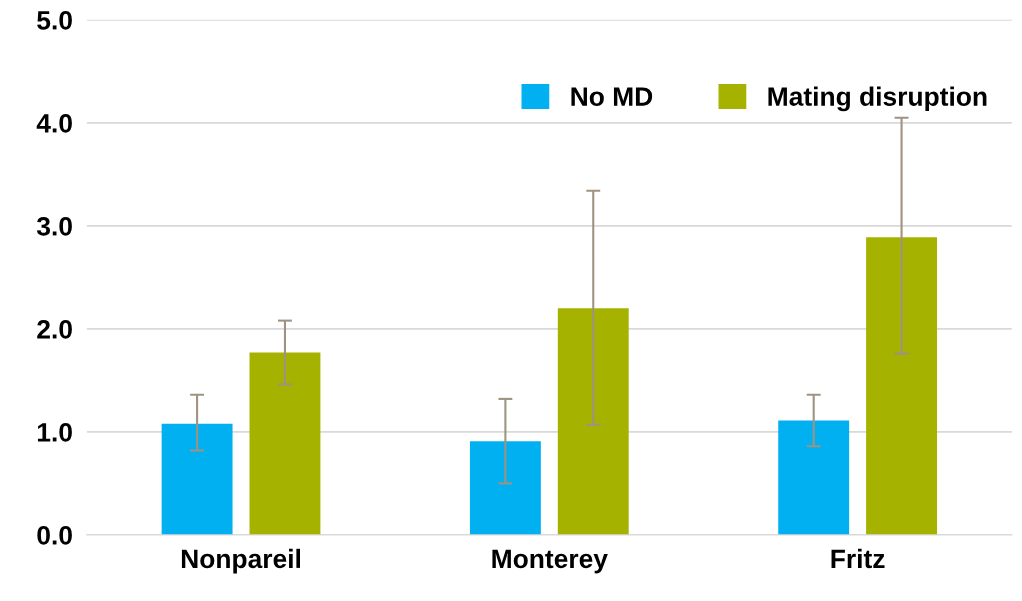 The height and width of the screenshot is (601, 1022). I want to click on x-tick-label: Fritz, so click(858, 558).